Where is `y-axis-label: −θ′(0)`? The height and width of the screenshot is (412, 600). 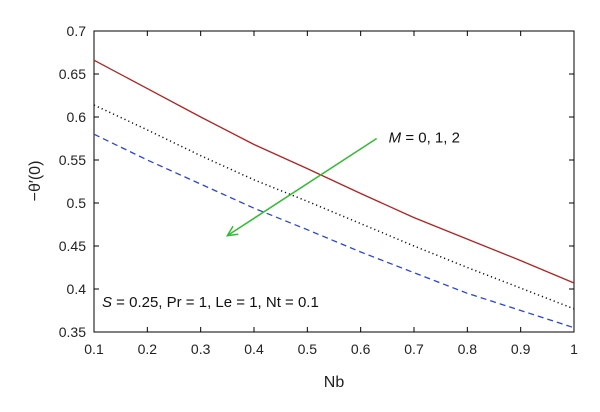 y-axis-label: −θ′(0) is located at coordinates (35, 181).